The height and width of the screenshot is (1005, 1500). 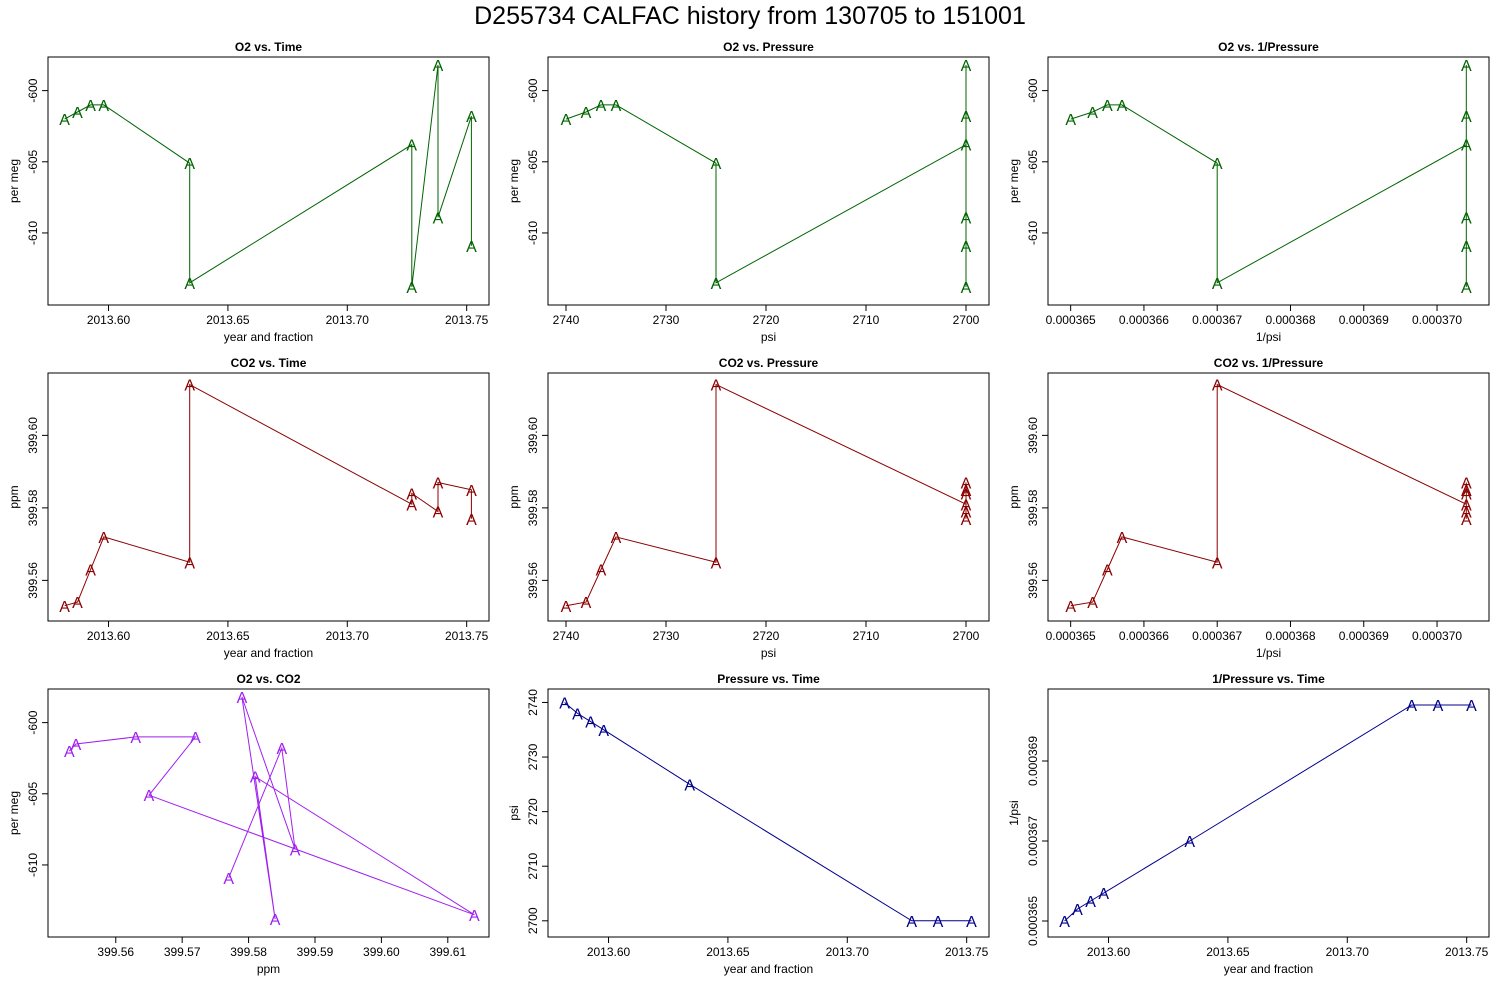 I want to click on x-tick-label: 399.60, so click(x=381, y=952).